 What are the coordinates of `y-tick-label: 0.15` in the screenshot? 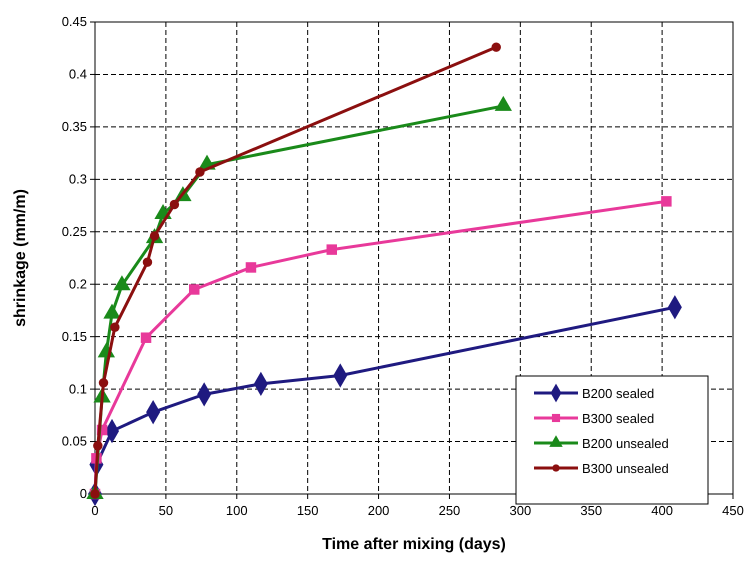 It's located at (74, 336).